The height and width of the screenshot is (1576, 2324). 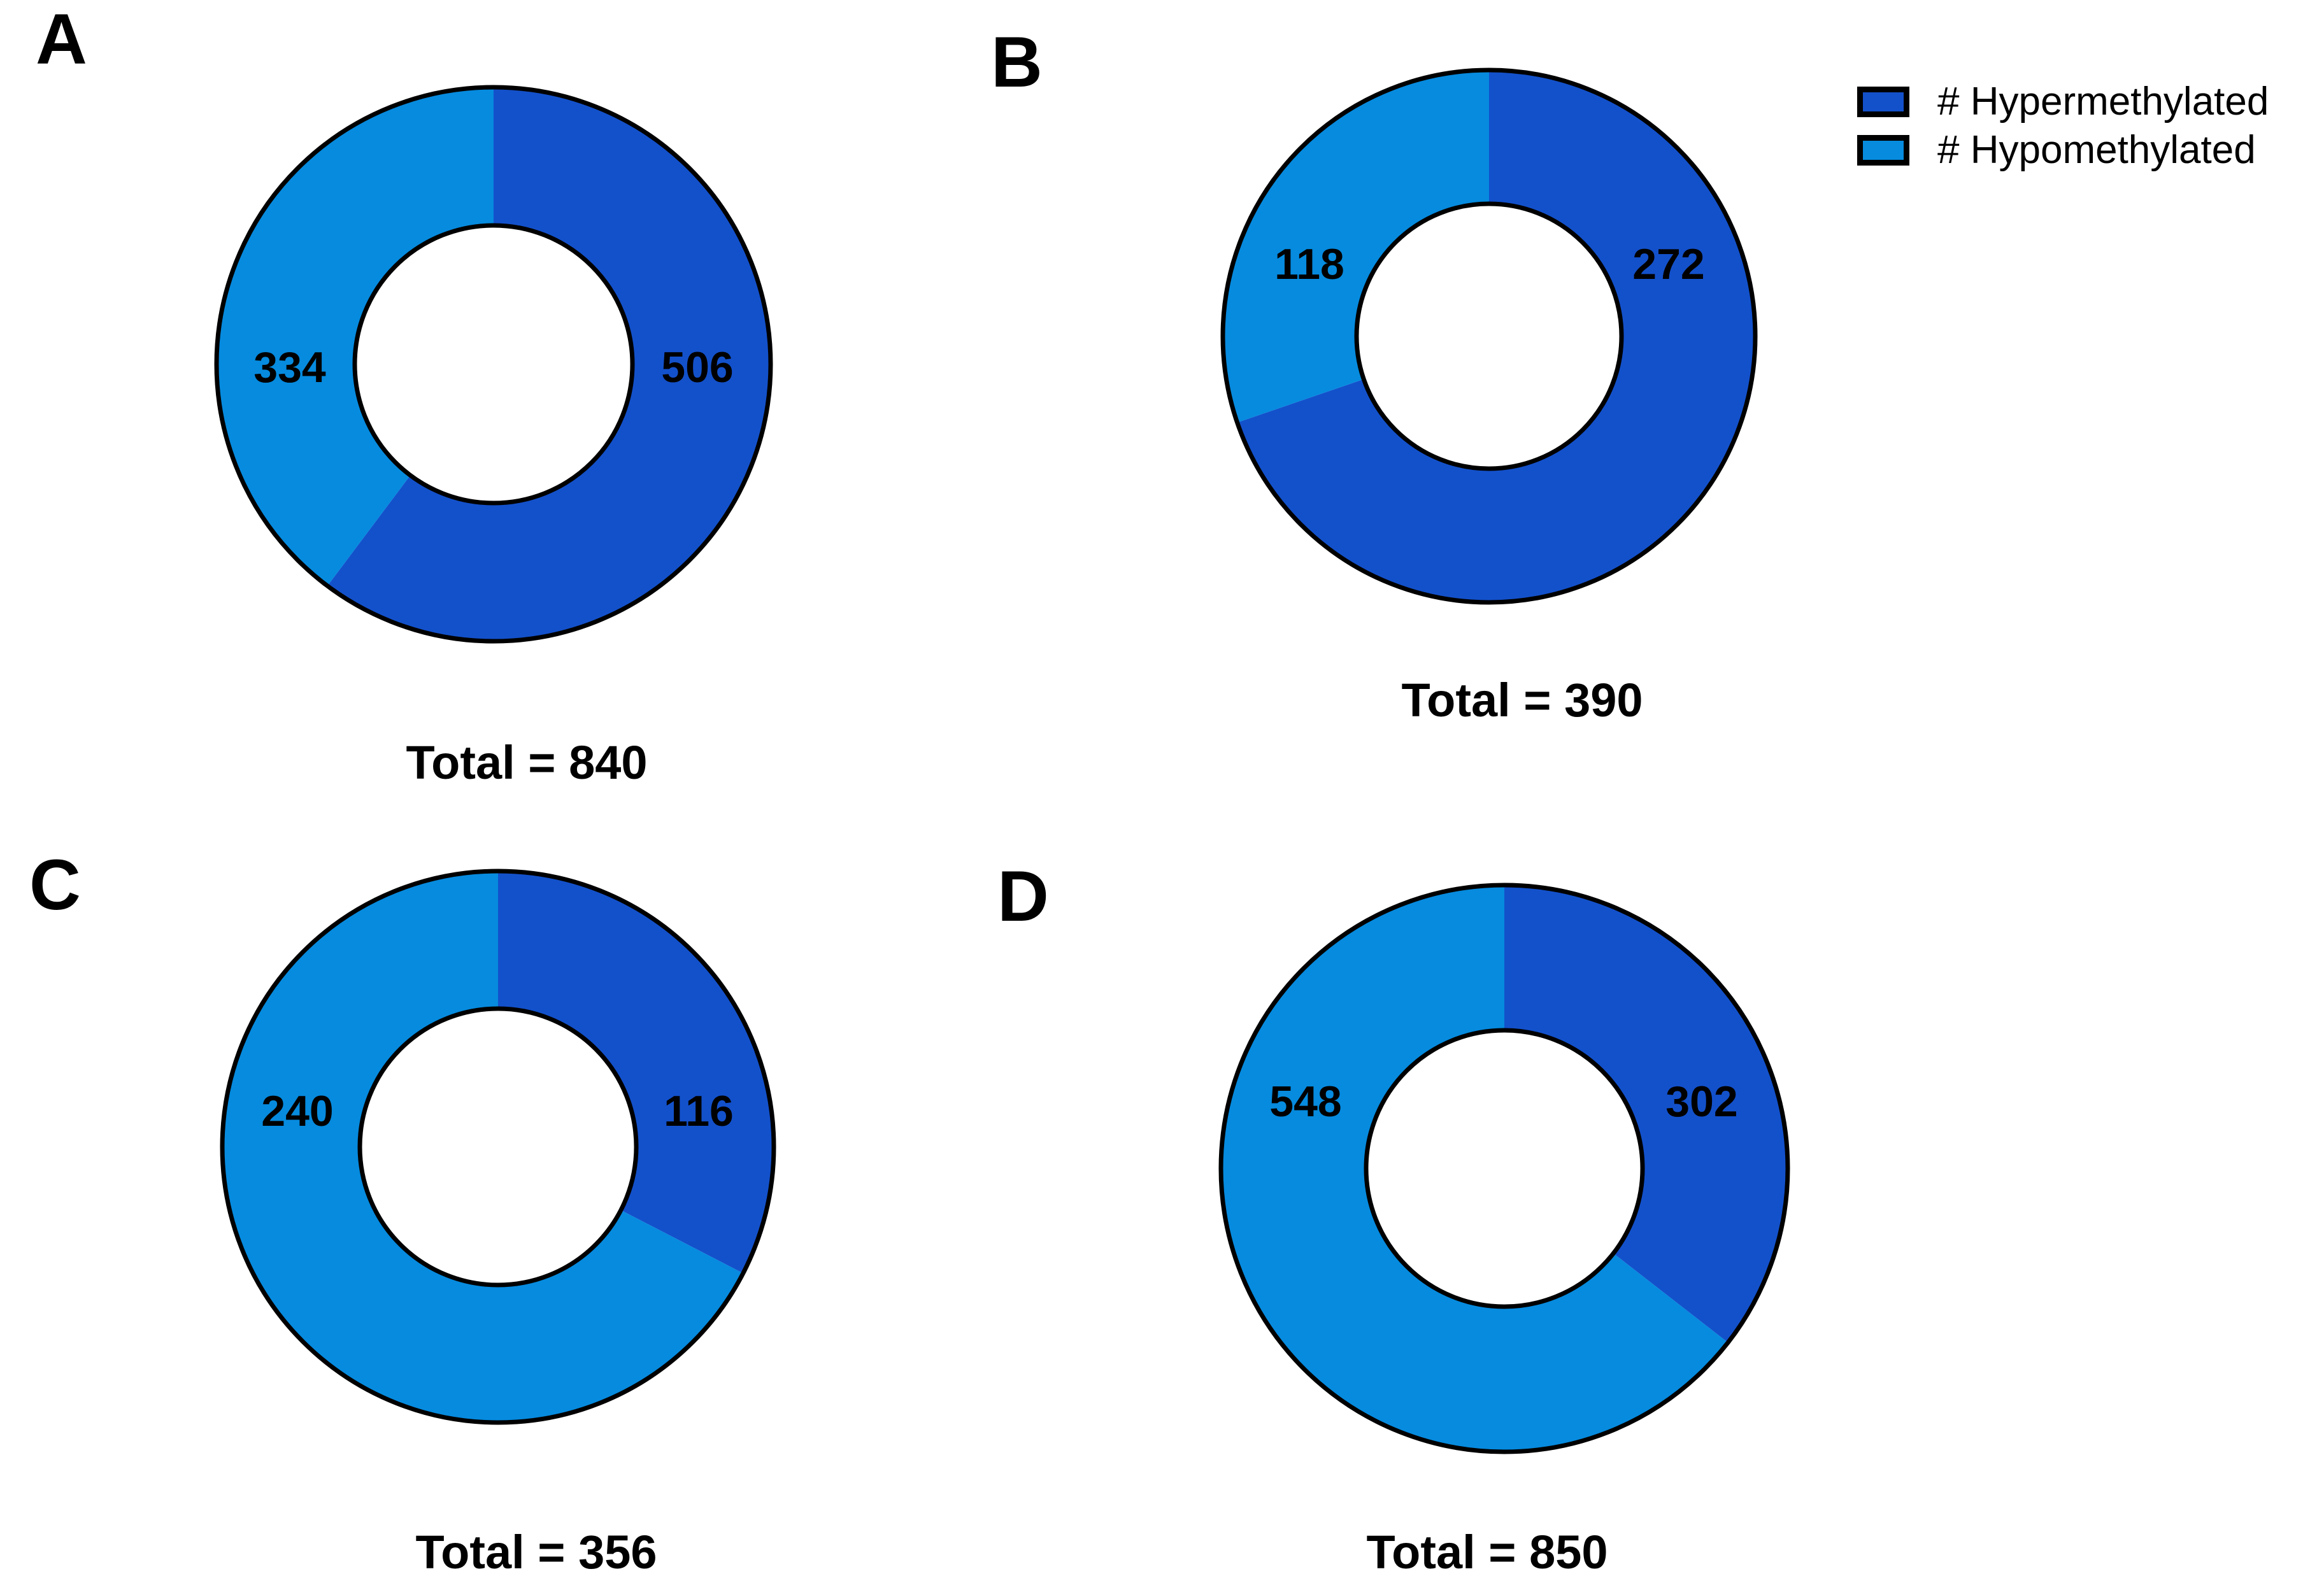 What do you see at coordinates (1701, 1101) in the screenshot?
I see `slice-value-hypermethylated-d: 302` at bounding box center [1701, 1101].